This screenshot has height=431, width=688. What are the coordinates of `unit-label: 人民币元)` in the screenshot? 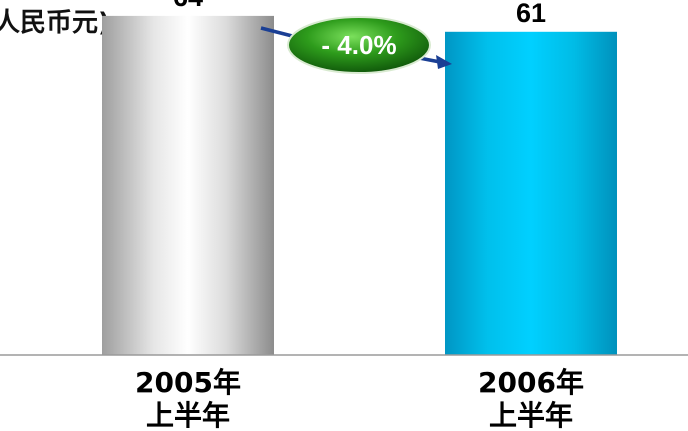 It's located at (55, 23).